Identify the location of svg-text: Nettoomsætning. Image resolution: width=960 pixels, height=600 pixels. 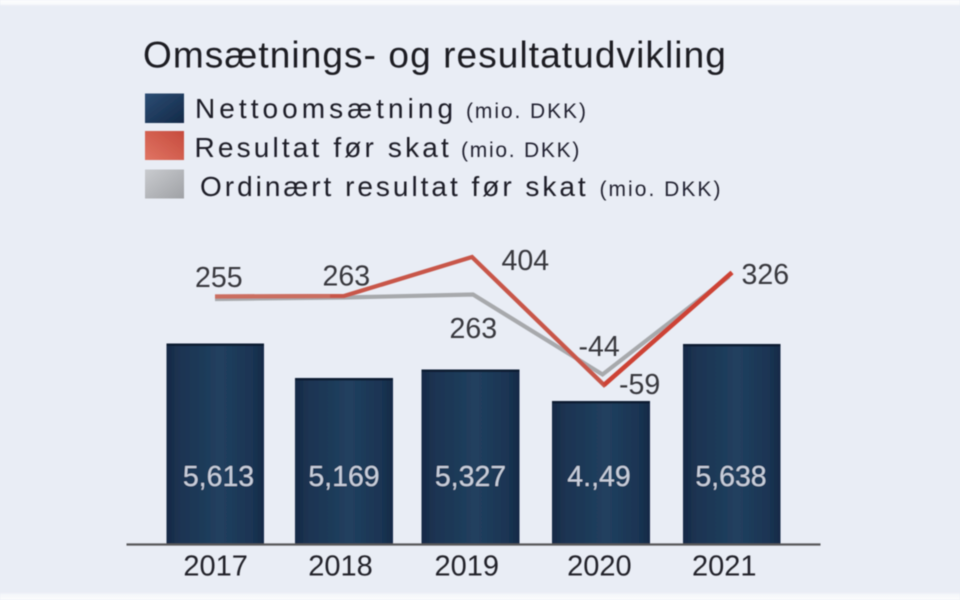
(326, 108).